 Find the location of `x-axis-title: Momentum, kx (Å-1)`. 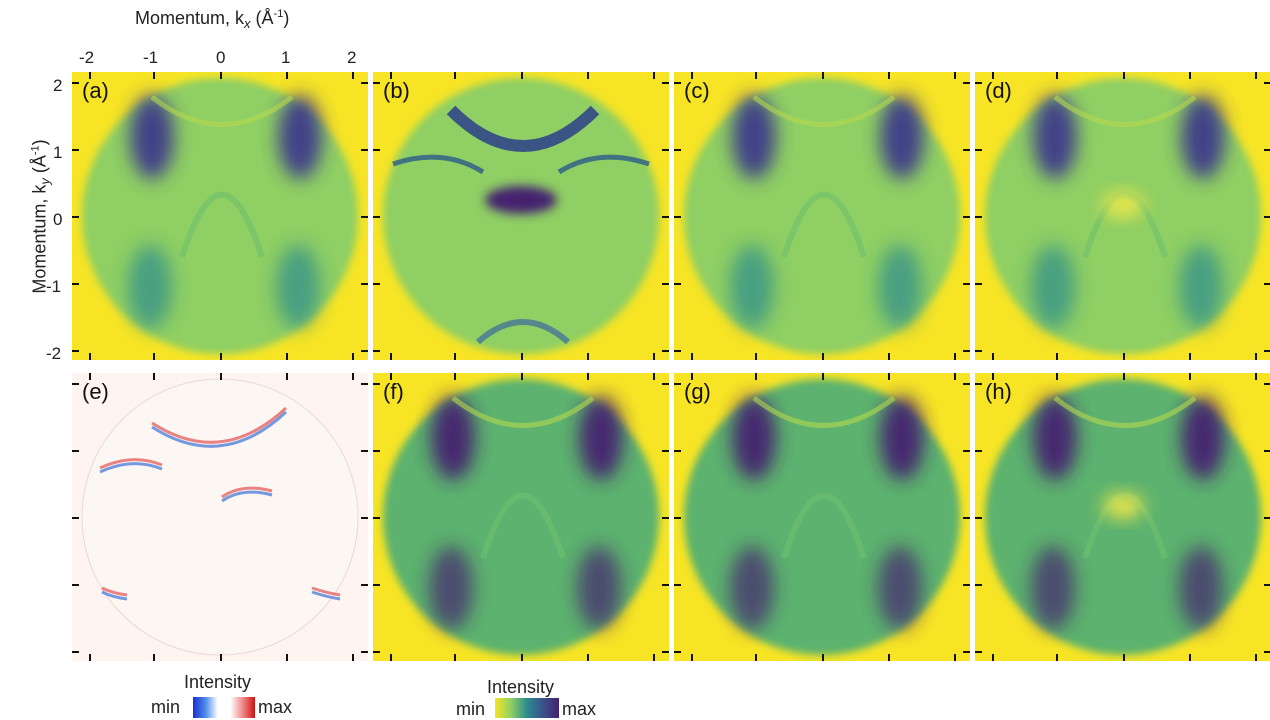

x-axis-title: Momentum, kx (Å-1) is located at coordinates (212, 19).